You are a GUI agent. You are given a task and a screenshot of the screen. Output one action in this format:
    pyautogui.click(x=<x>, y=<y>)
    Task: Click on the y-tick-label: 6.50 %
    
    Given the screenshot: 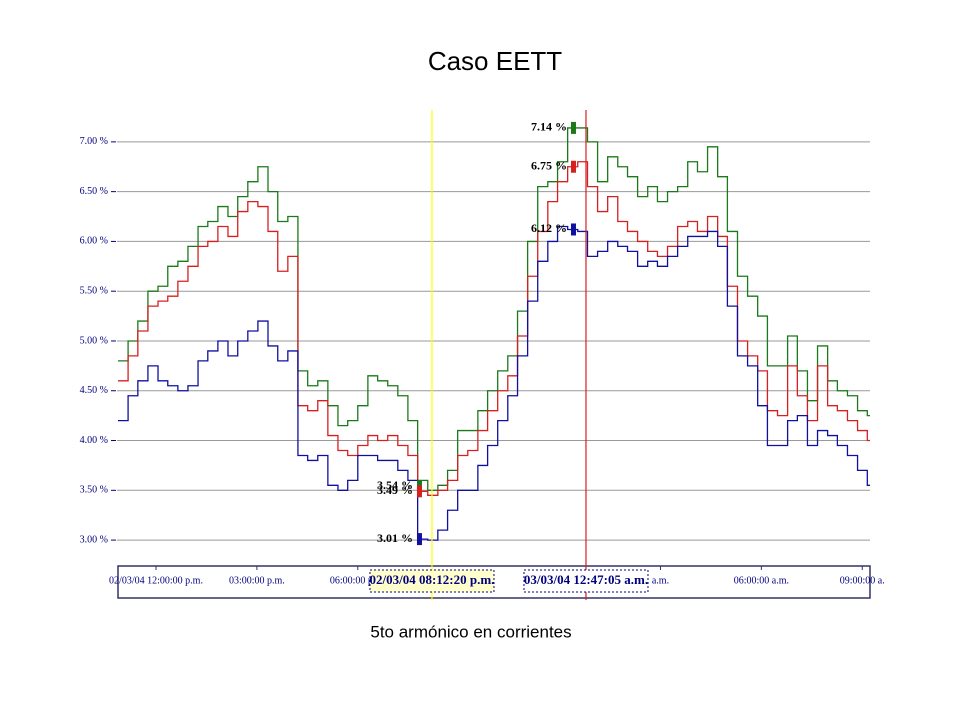 What is the action you would take?
    pyautogui.click(x=94, y=191)
    